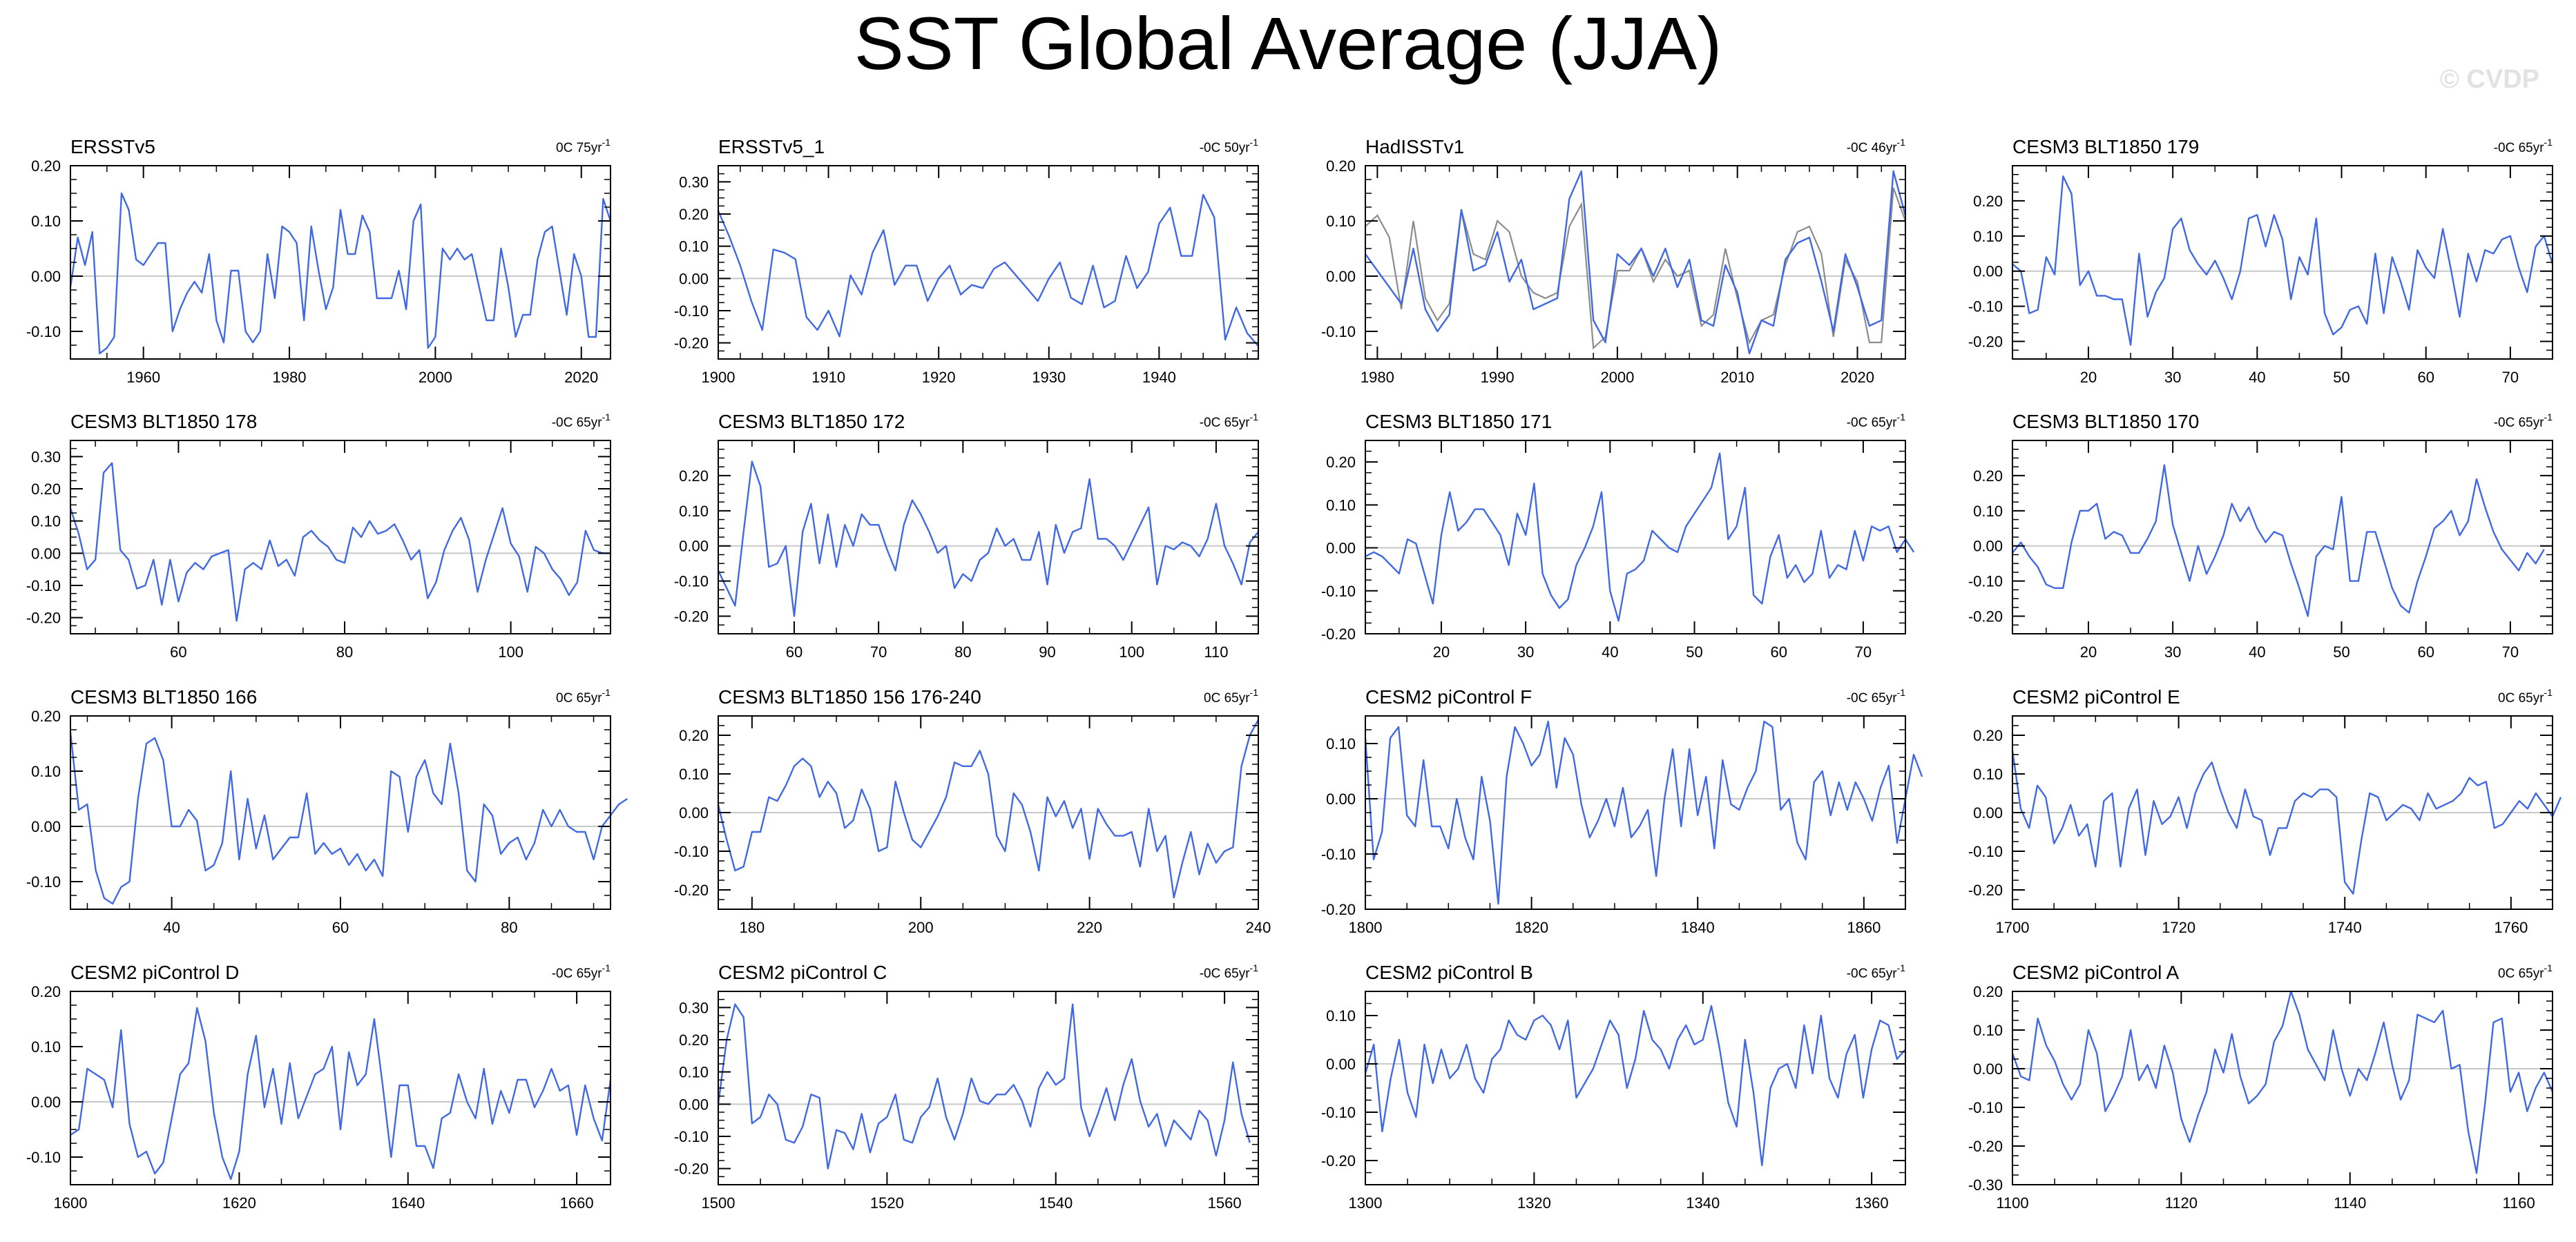  Describe the element at coordinates (1049, 377) in the screenshot. I see `x-tick-label: 1930` at that location.